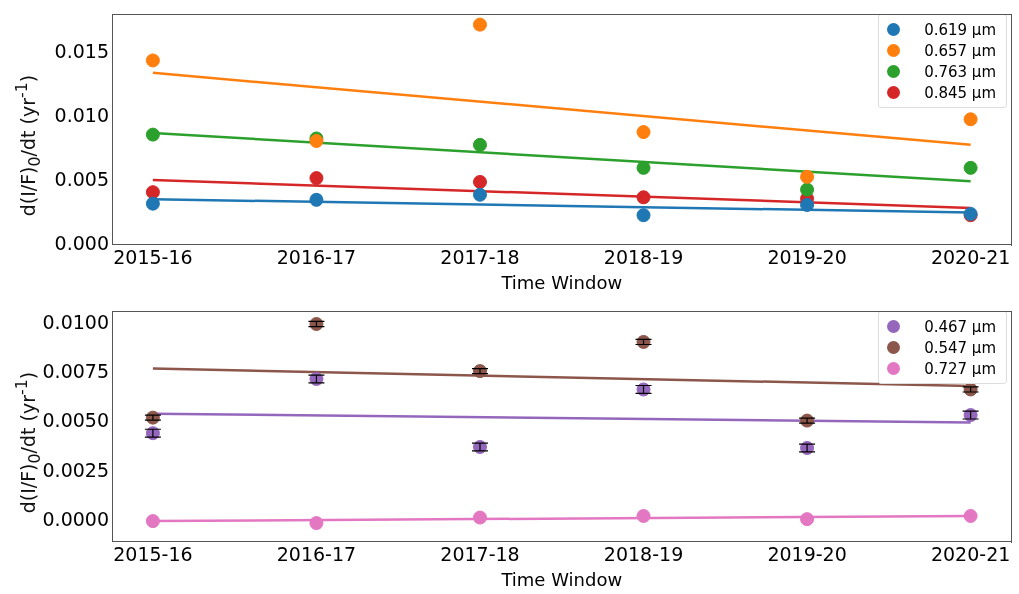 The image size is (1019, 594). I want to click on legend-label: 0.727 µm, so click(960, 368).